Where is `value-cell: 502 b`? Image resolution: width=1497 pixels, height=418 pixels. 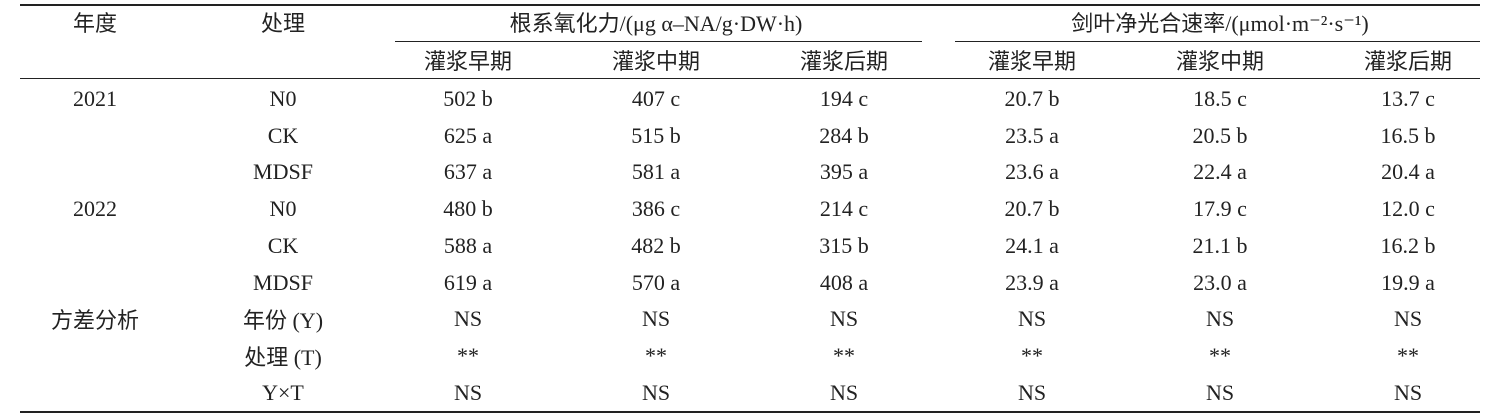 value-cell: 502 b is located at coordinates (468, 98).